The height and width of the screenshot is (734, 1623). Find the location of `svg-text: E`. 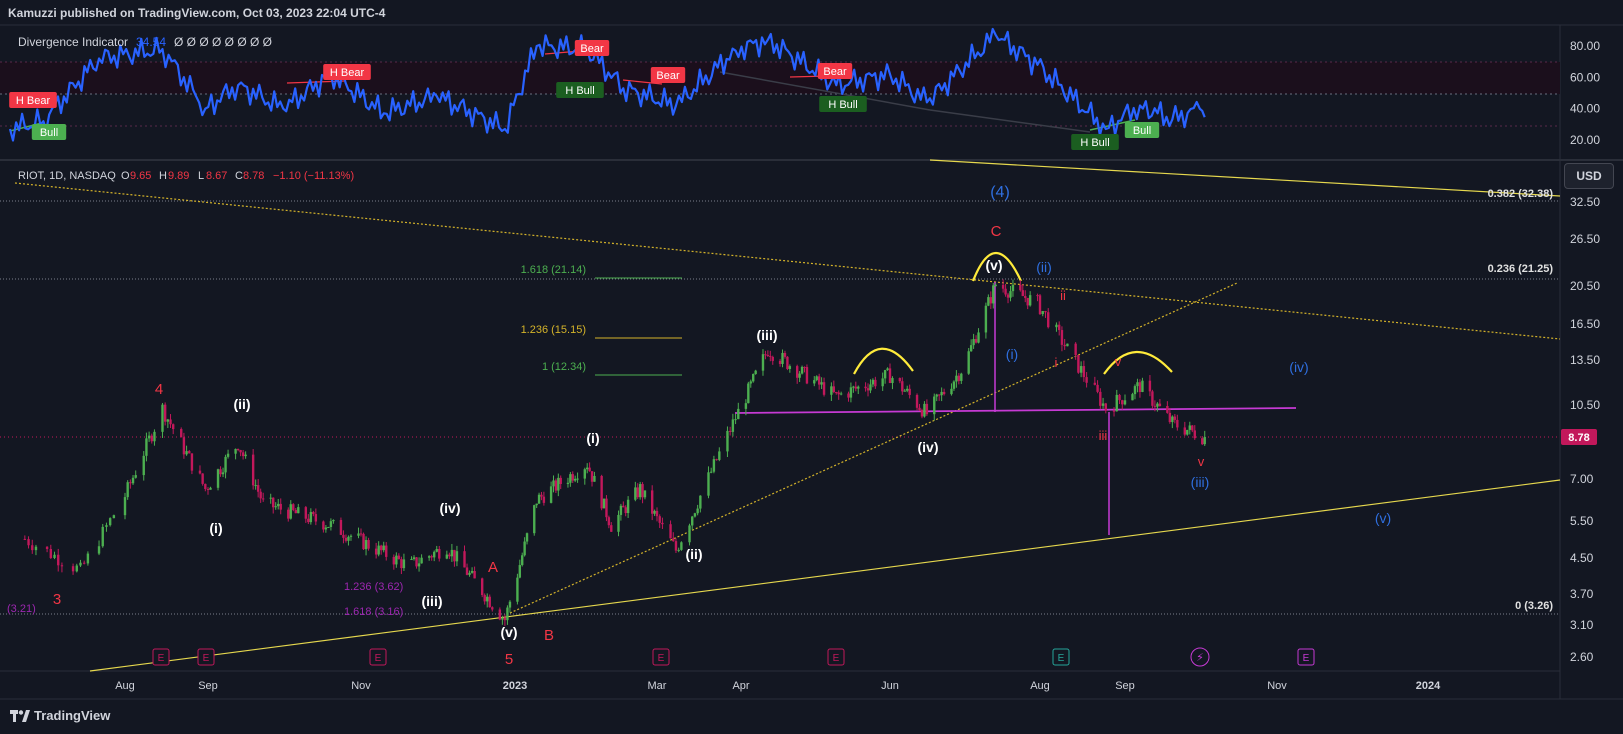

svg-text: E is located at coordinates (836, 658).